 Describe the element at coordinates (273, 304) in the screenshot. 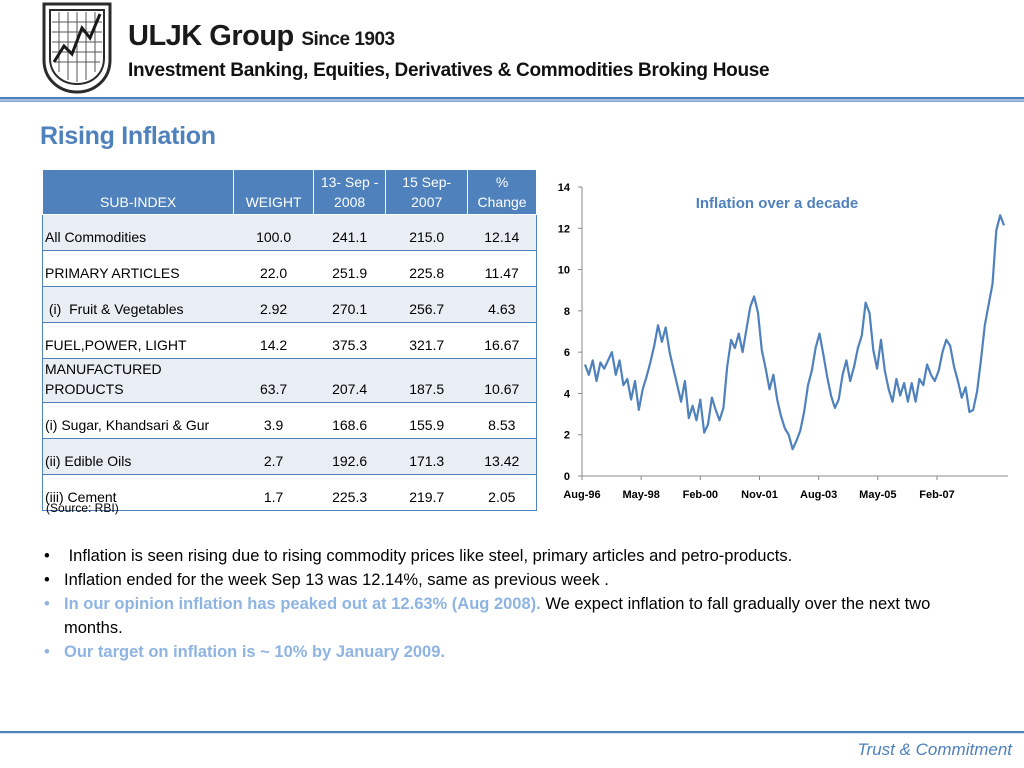

I see `weight-cell: 2.92` at that location.